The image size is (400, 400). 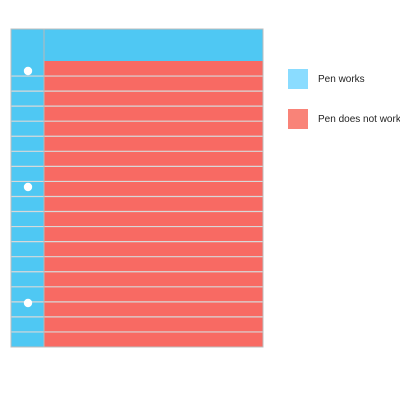 I want to click on legend-label-pen-works: Pen works, so click(x=341, y=79).